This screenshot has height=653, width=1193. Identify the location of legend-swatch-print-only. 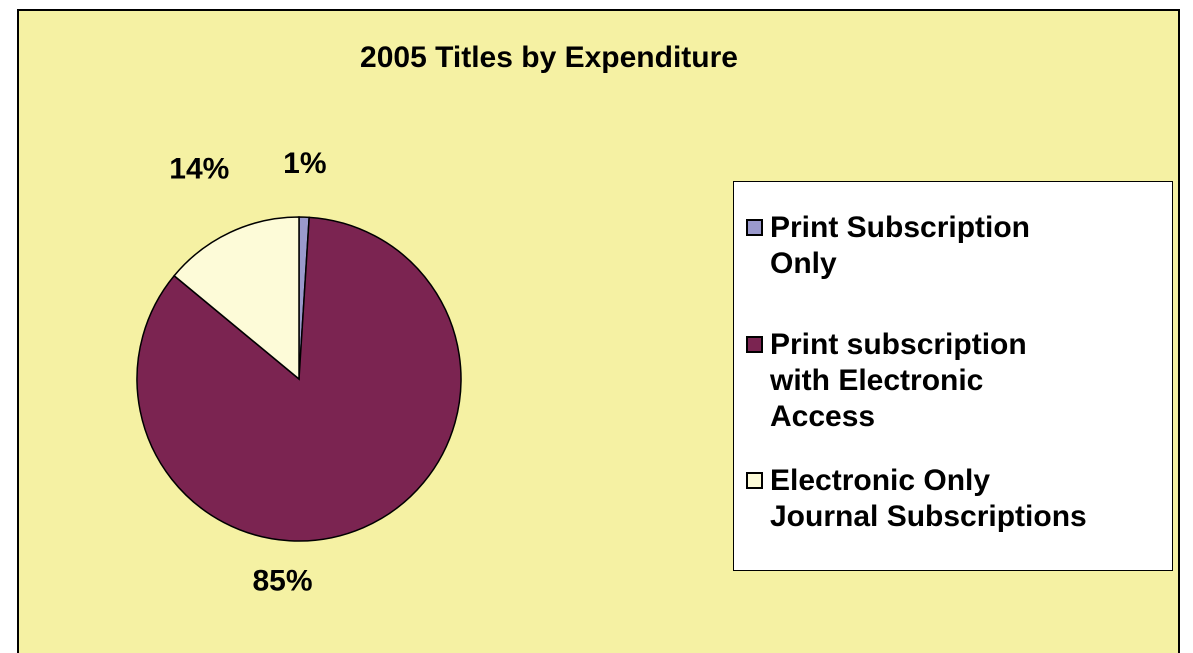
(754, 227).